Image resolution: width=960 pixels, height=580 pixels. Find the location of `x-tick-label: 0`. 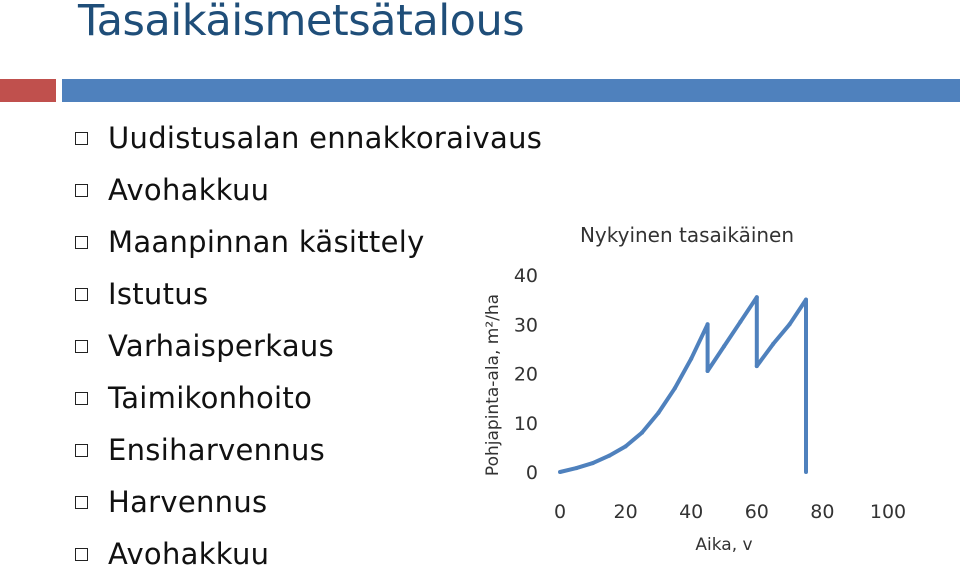

x-tick-label: 0 is located at coordinates (560, 512).